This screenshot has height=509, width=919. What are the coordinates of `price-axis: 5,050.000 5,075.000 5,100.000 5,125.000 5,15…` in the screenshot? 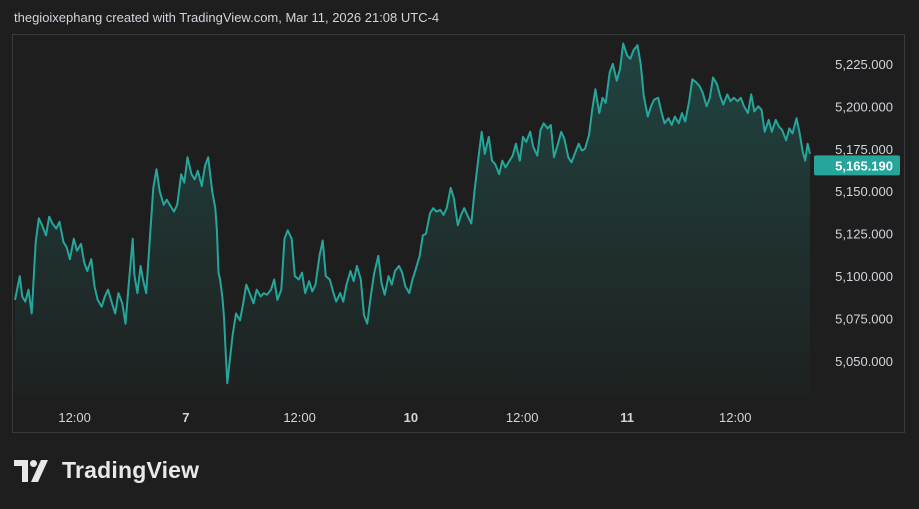 It's located at (864, 213).